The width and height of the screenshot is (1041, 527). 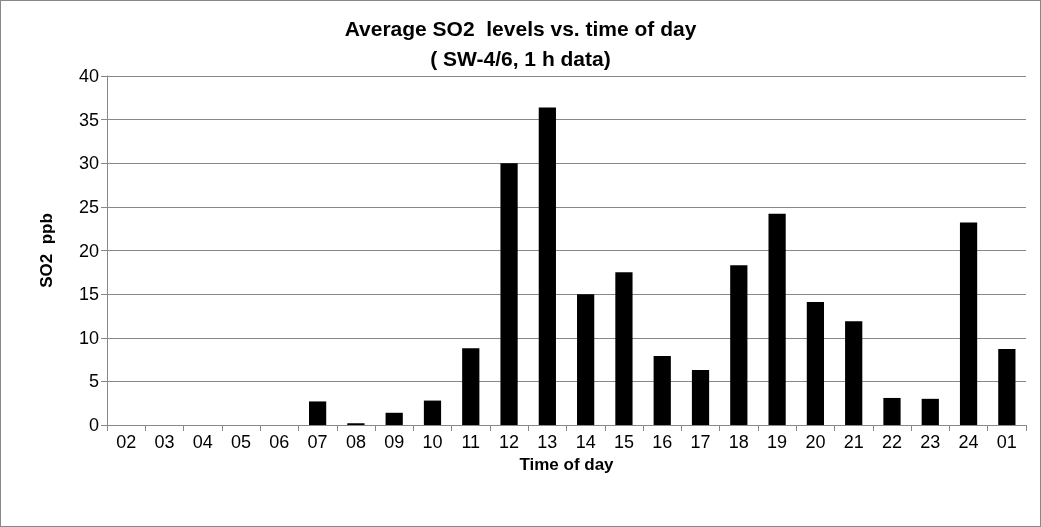 I want to click on x-tick-label: 22, so click(x=891, y=442).